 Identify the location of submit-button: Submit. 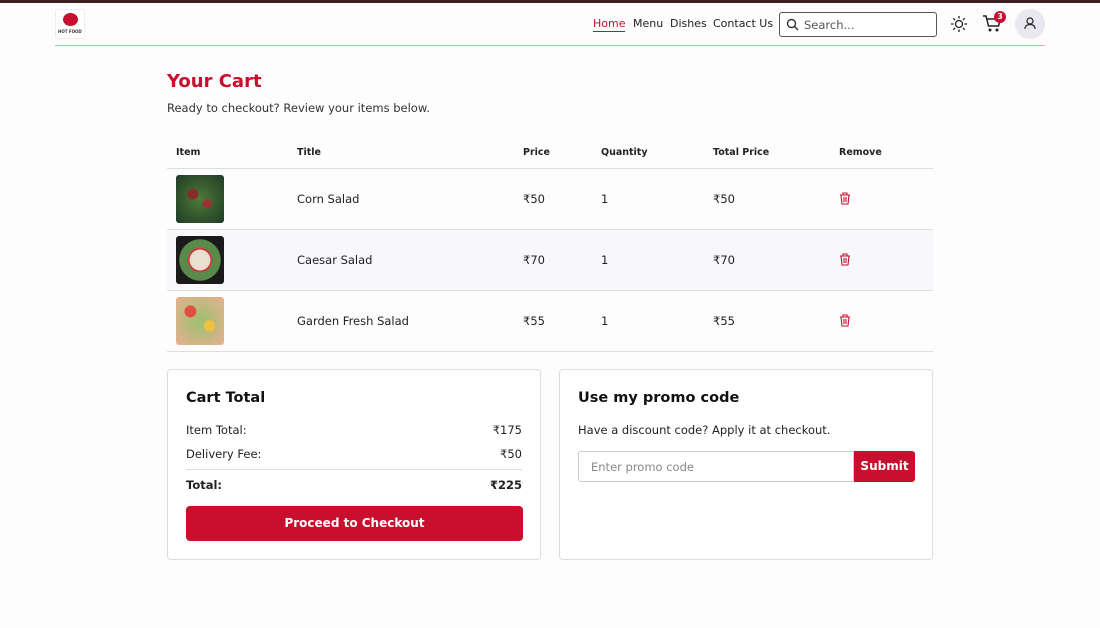
(884, 466).